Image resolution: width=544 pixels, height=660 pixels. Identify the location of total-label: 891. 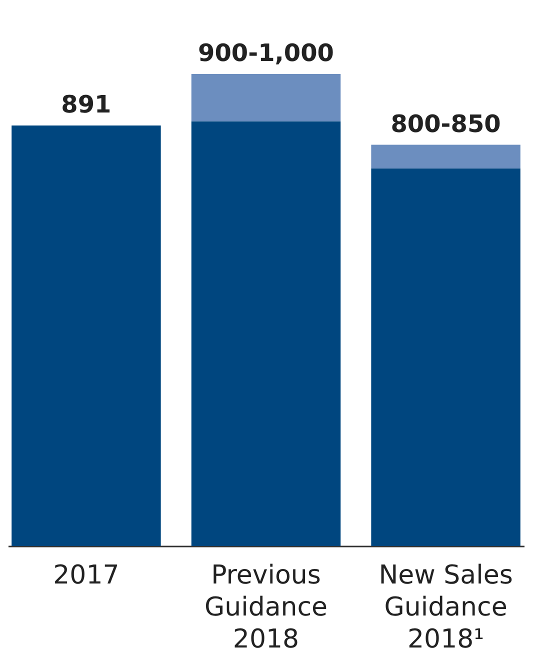
(86, 104).